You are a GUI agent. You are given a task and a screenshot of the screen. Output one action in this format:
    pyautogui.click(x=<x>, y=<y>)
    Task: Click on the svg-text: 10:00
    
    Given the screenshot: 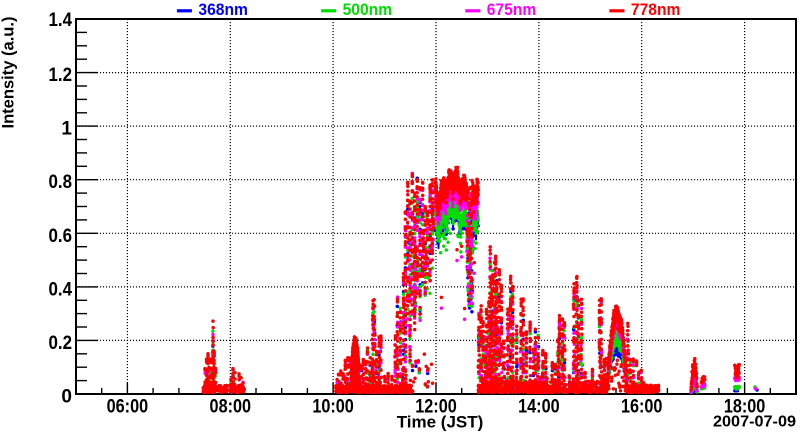 What is the action you would take?
    pyautogui.click(x=333, y=406)
    